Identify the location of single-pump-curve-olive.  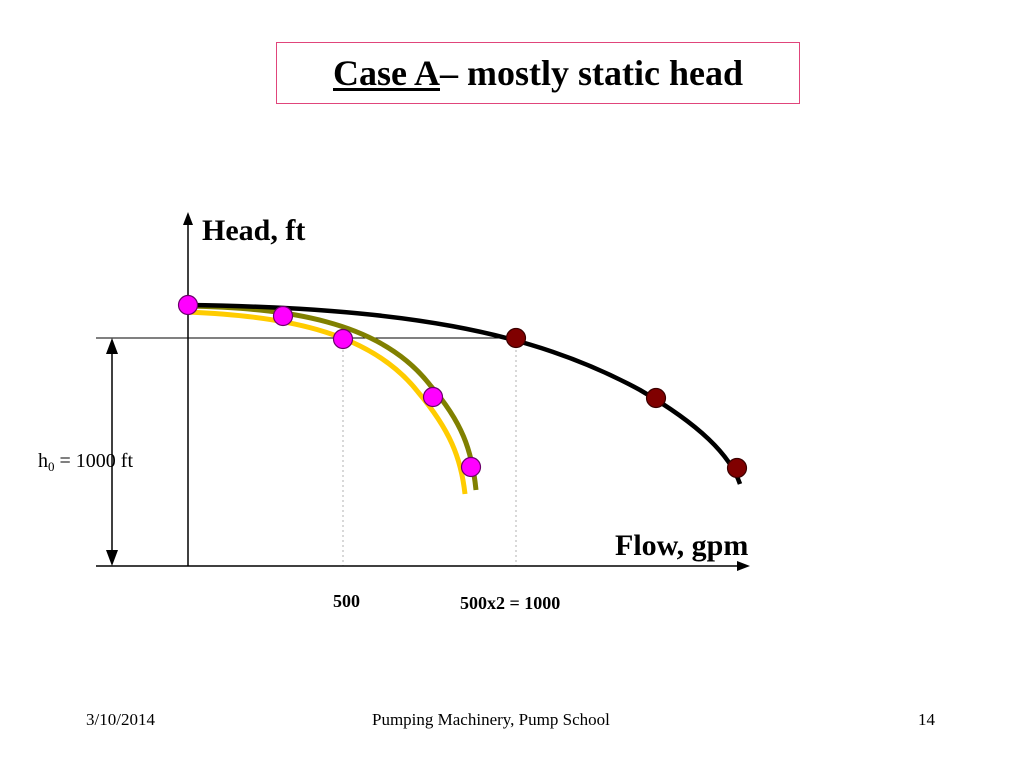
(333, 397).